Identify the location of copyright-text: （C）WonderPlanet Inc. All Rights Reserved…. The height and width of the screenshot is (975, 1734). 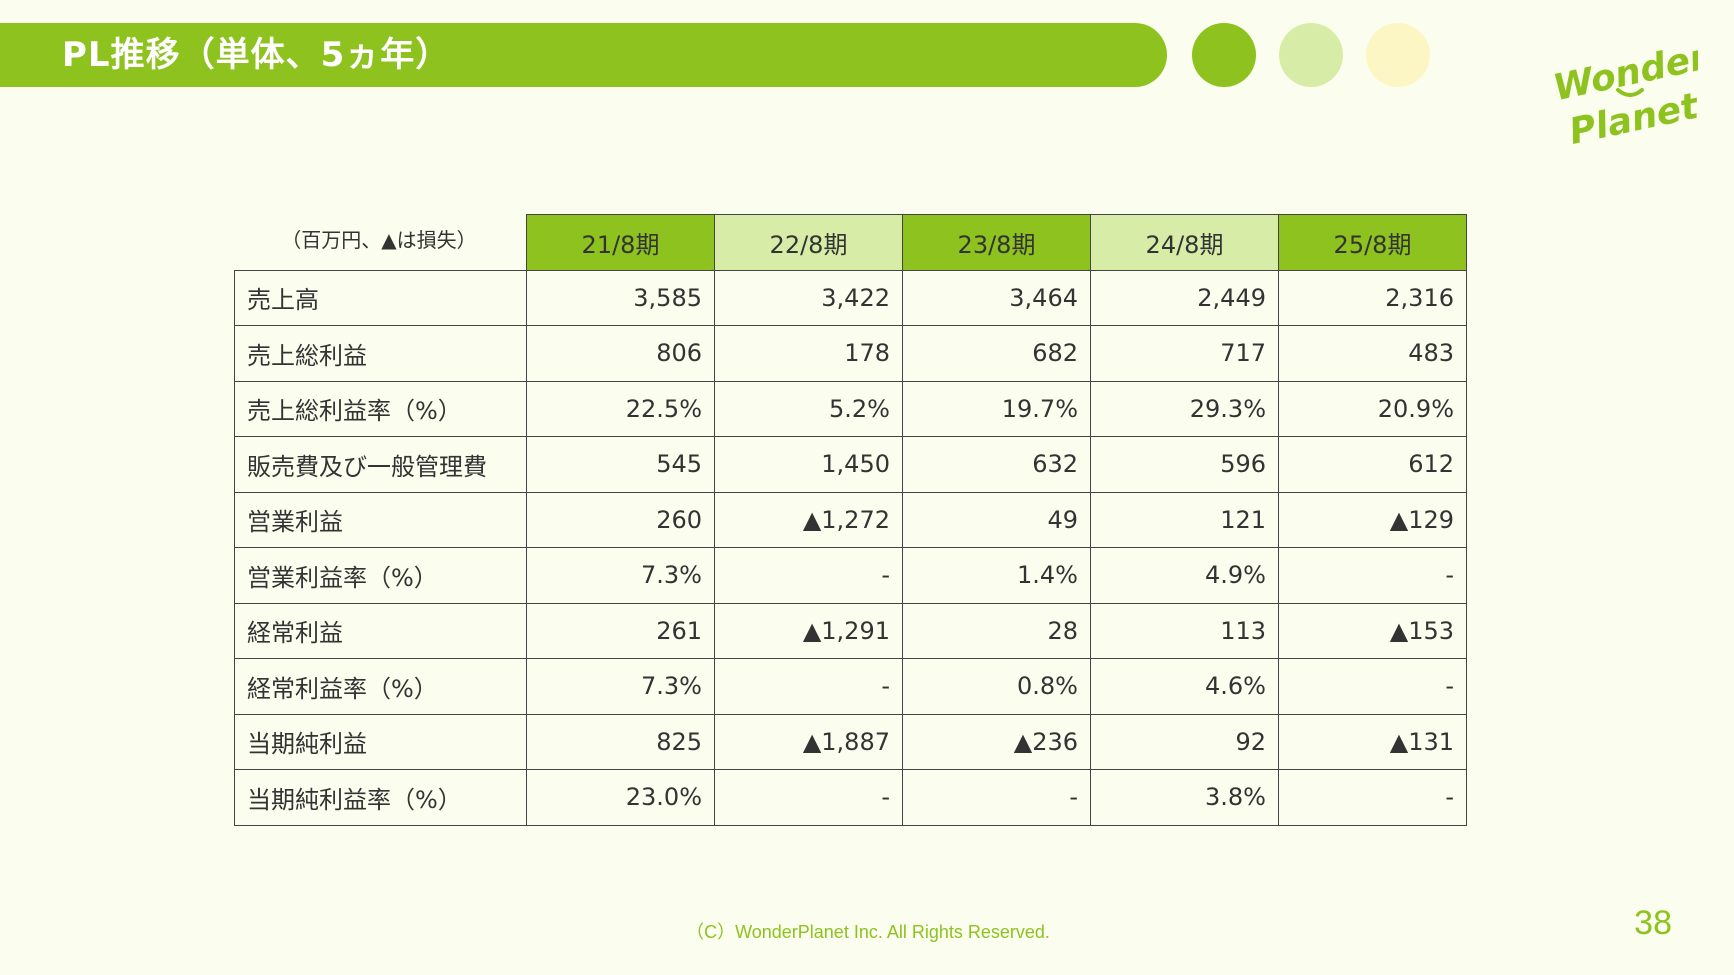
(868, 932).